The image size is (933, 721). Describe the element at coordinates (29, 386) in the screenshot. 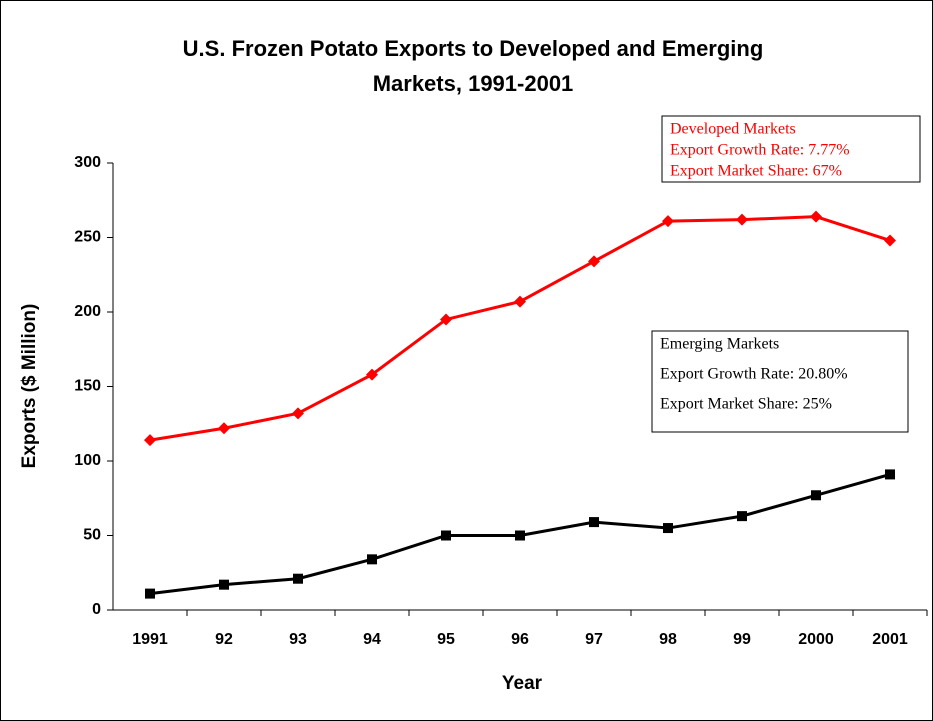

I see `y-axis-label: Exports ($ Million)` at that location.